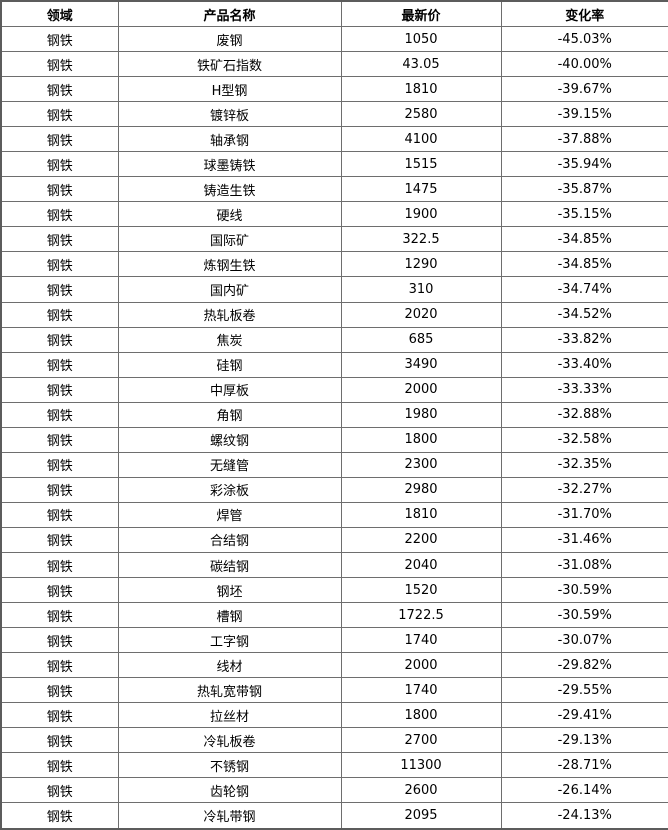  I want to click on cell-change-rate: -24.13%, so click(584, 816).